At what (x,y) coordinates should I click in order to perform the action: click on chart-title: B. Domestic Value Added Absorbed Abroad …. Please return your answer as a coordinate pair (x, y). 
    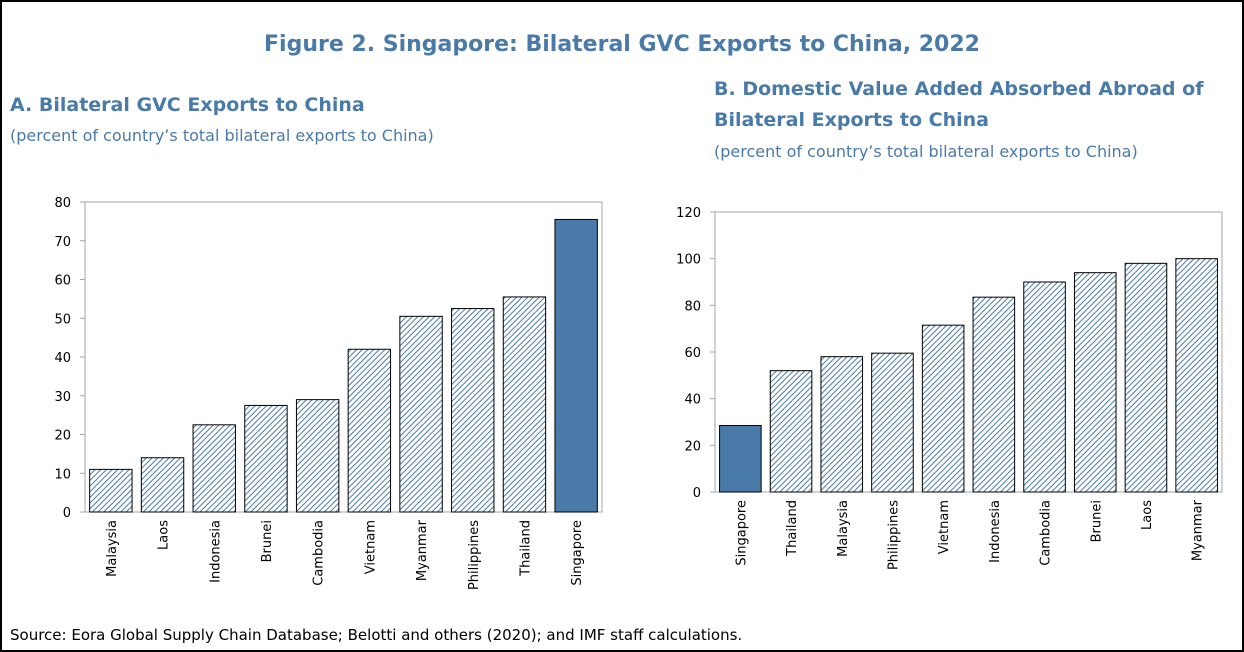
    Looking at the image, I should click on (959, 89).